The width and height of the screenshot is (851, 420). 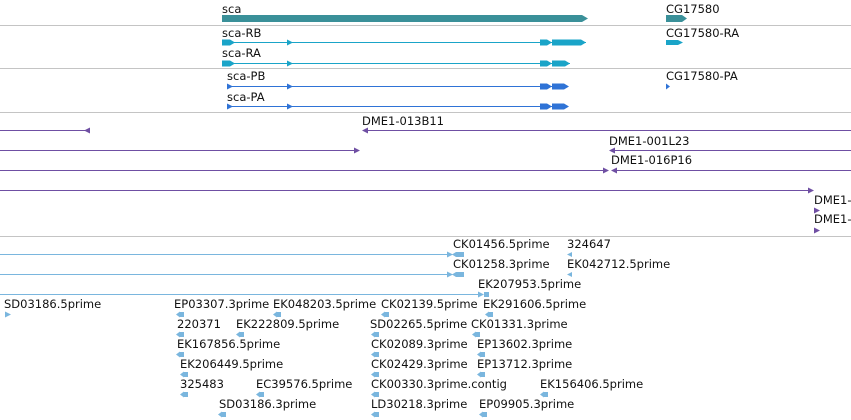 I want to click on est-label: 324647, so click(x=589, y=244).